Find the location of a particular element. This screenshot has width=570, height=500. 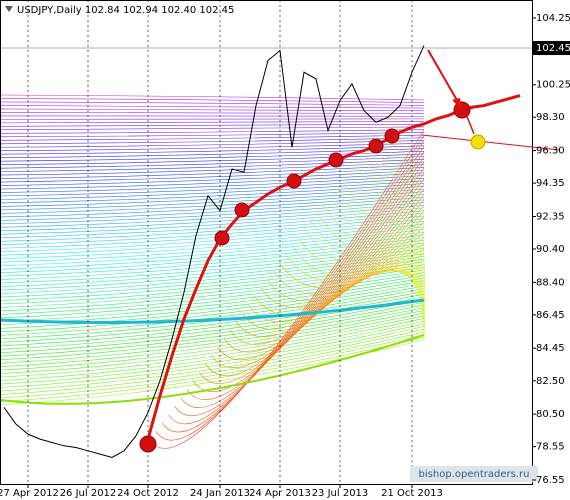

x-tick-label: 27 Apr 2012 is located at coordinates (29, 493).